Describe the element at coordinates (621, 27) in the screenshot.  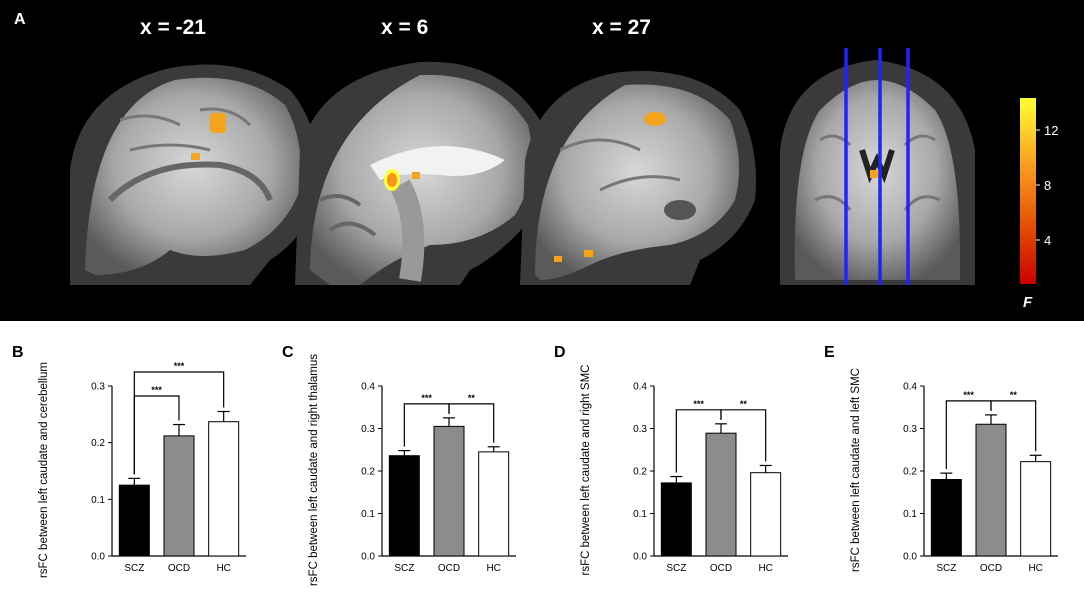
I see `slice-coordinate-3: x = 27` at that location.